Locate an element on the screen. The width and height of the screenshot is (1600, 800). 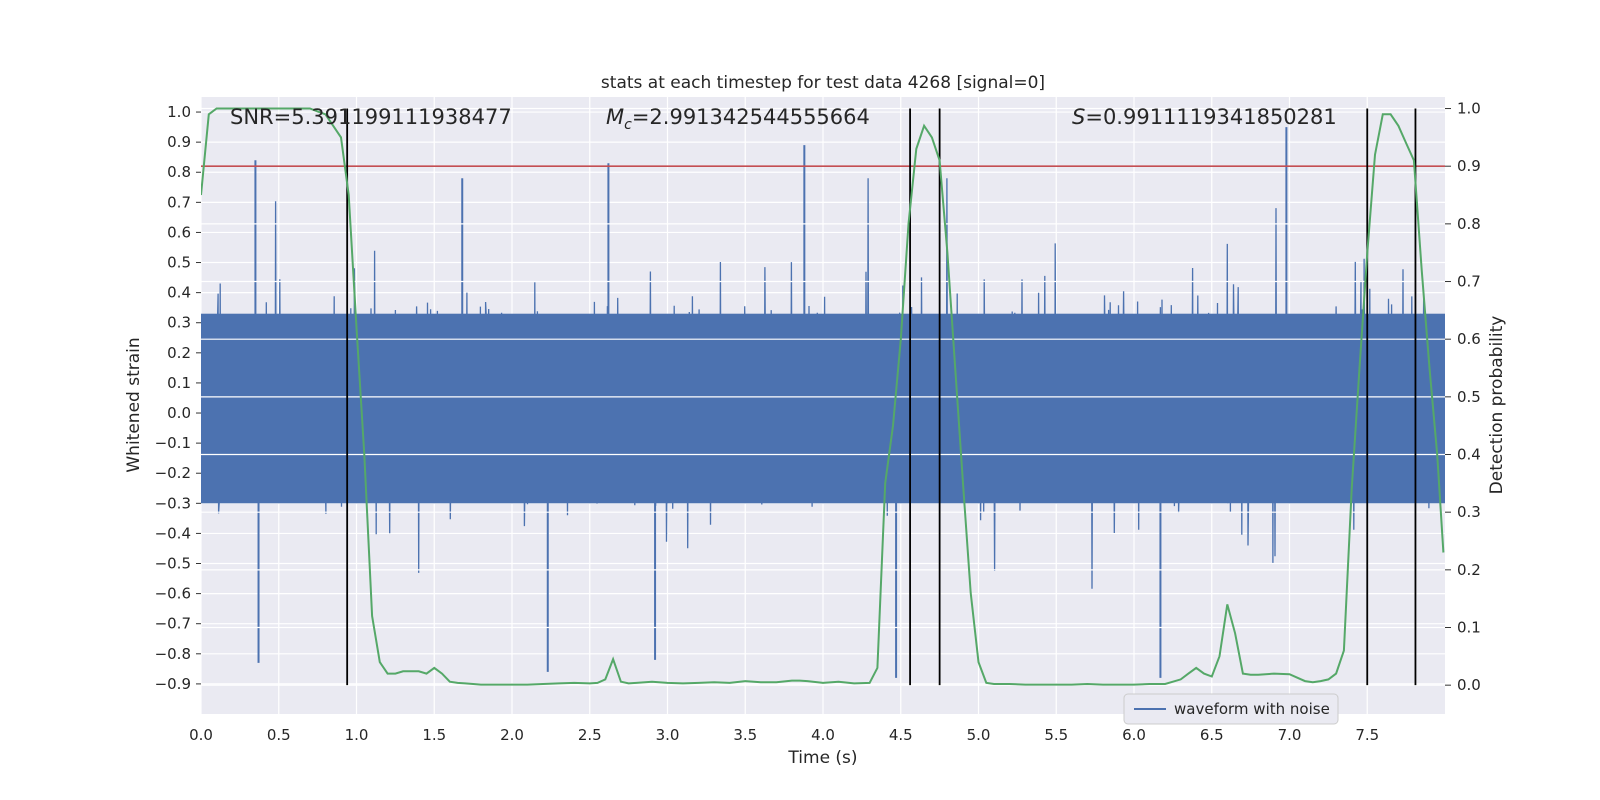
y-tick-label: 0.6 is located at coordinates (179, 232).